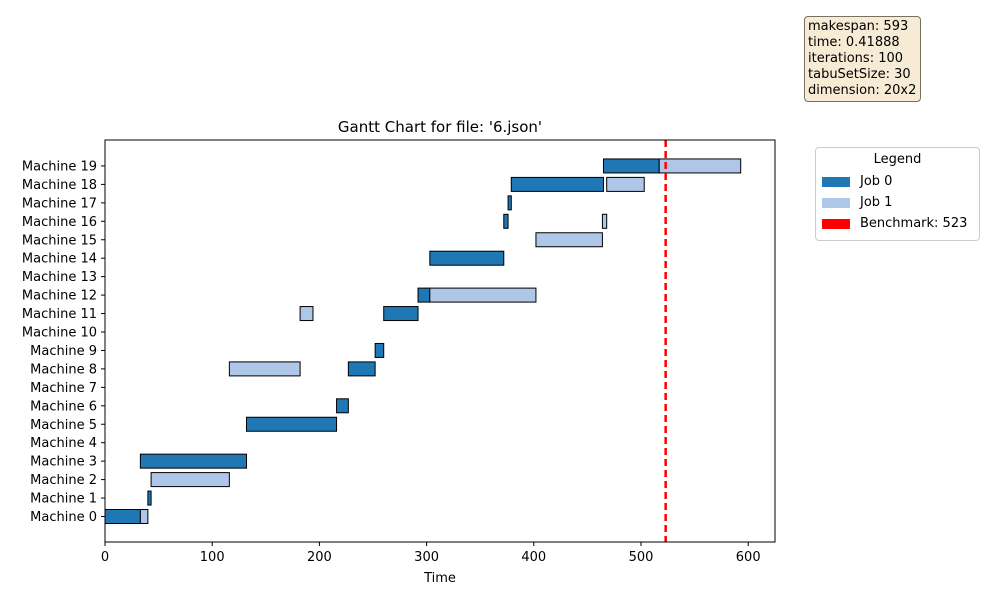 The width and height of the screenshot is (1000, 600). I want to click on y-tick-label: Machine 6, so click(63, 406).